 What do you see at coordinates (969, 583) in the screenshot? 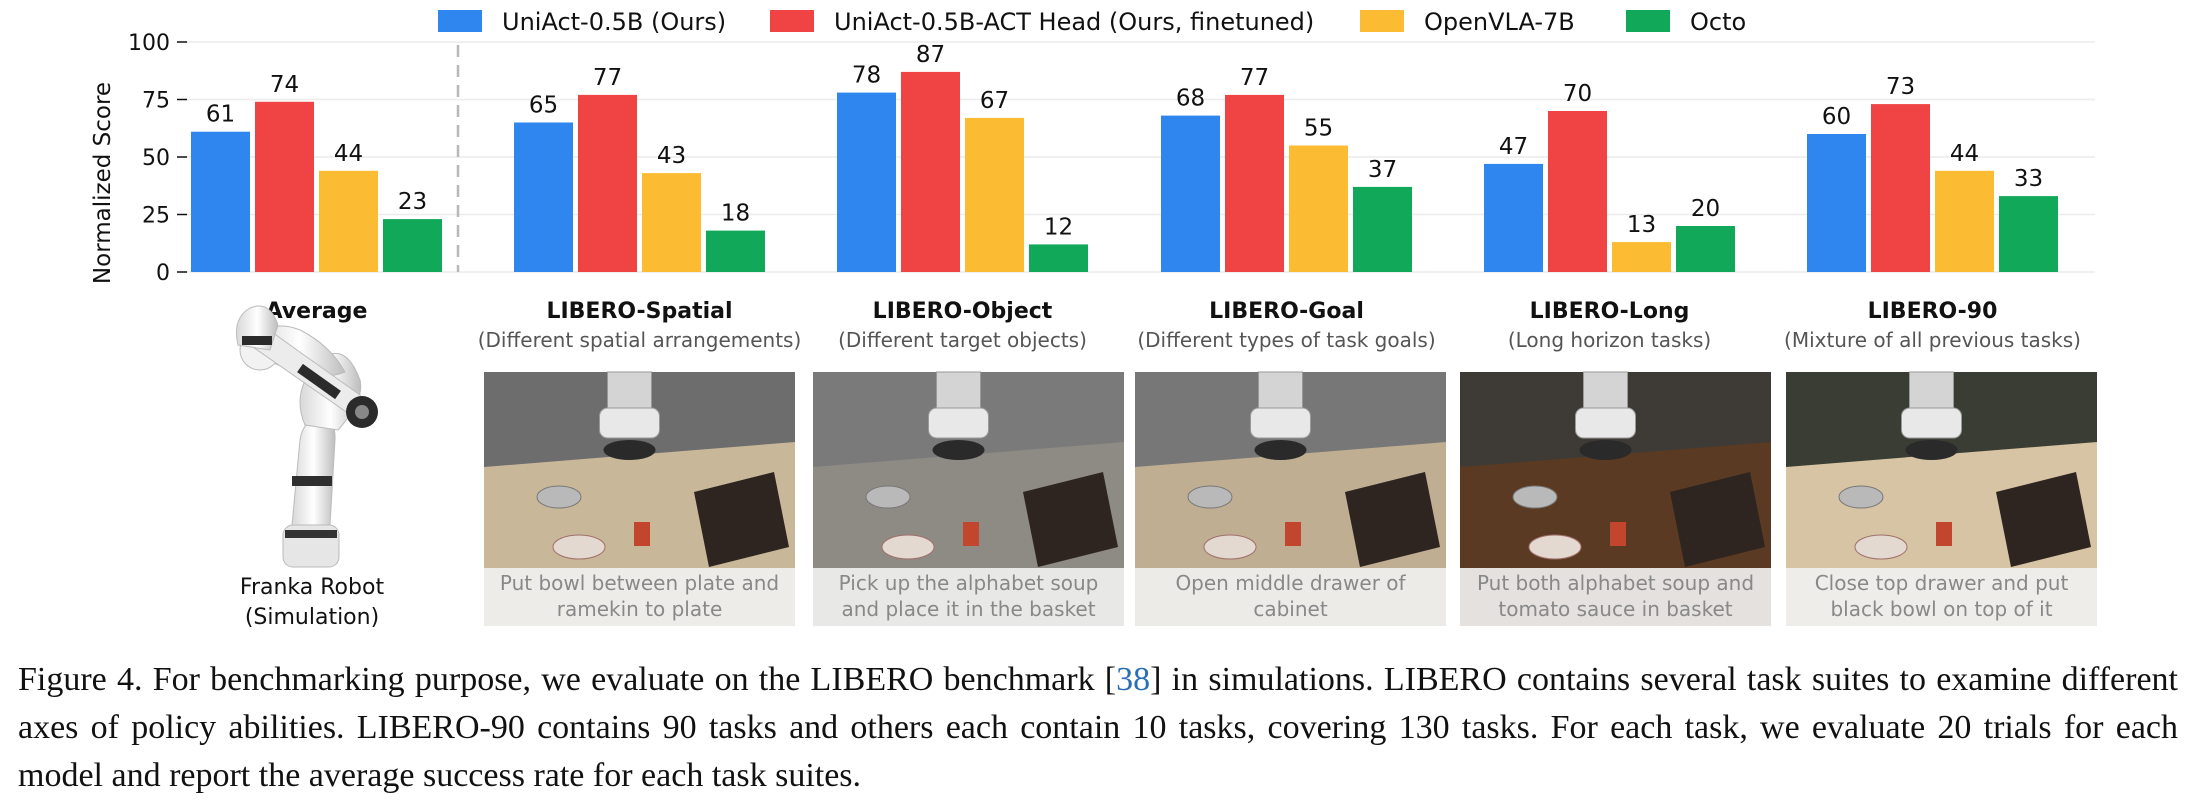
I see `task-caption-line: Pick up the alphabet soup` at bounding box center [969, 583].